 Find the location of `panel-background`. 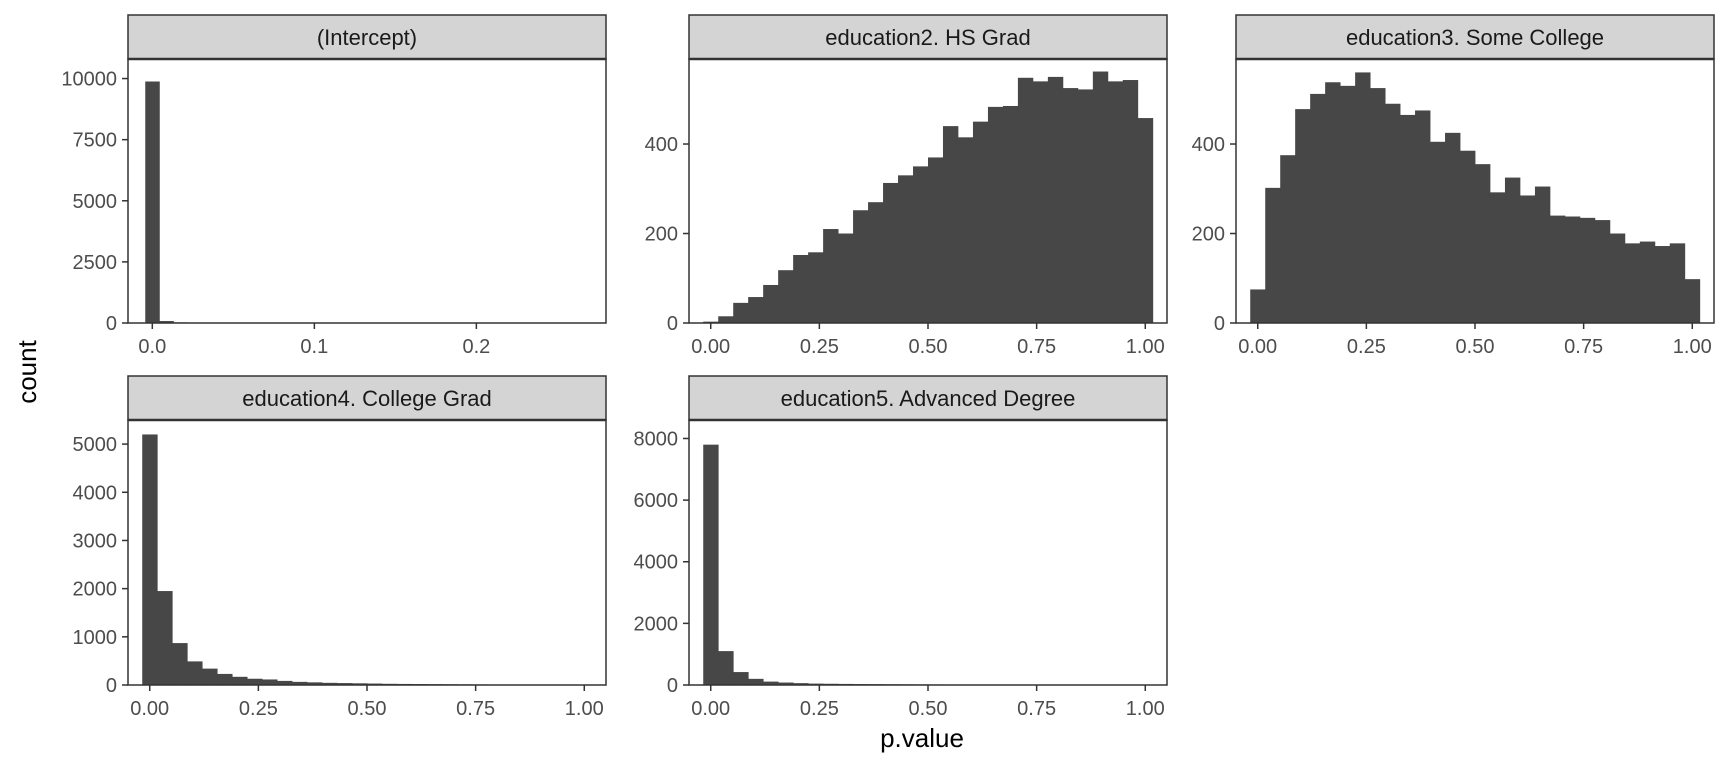

panel-background is located at coordinates (367, 191).